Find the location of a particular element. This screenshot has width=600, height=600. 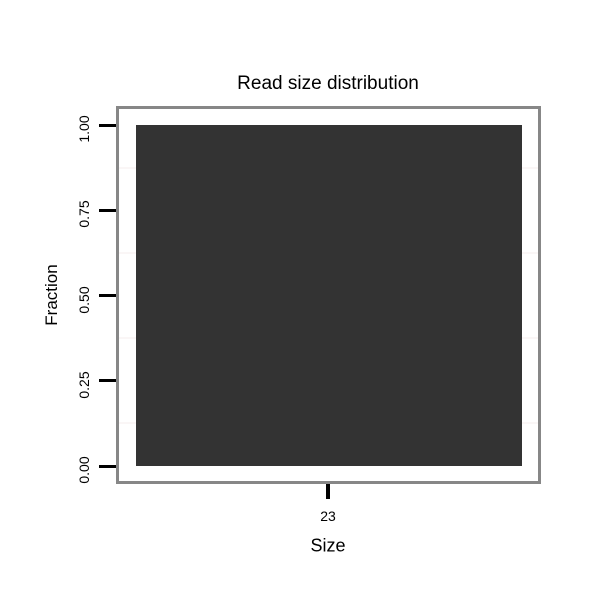

y-tick-label: 0.50 is located at coordinates (84, 299).